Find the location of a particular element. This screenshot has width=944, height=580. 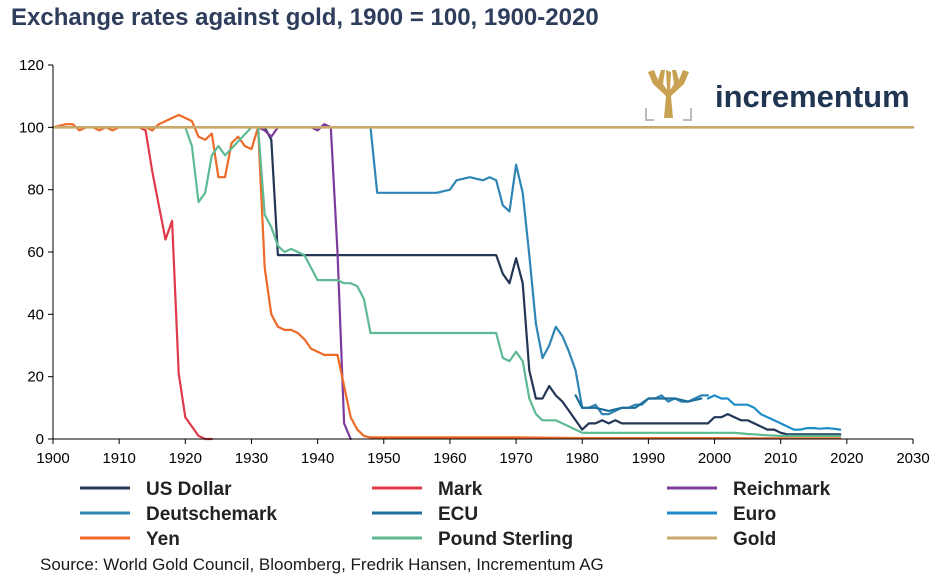

legend-label: Gold is located at coordinates (754, 539).